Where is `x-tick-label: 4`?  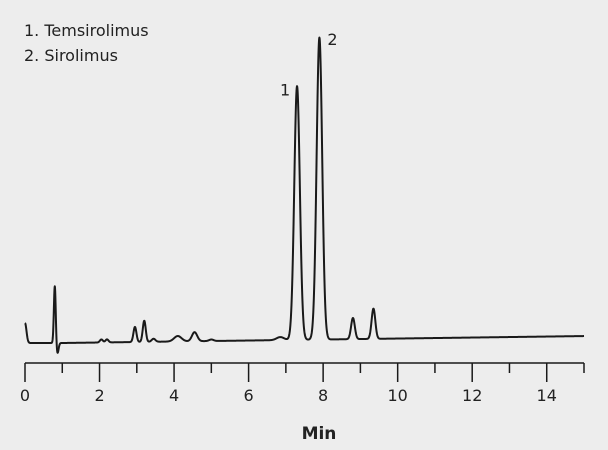
x-tick-label: 4 is located at coordinates (174, 395).